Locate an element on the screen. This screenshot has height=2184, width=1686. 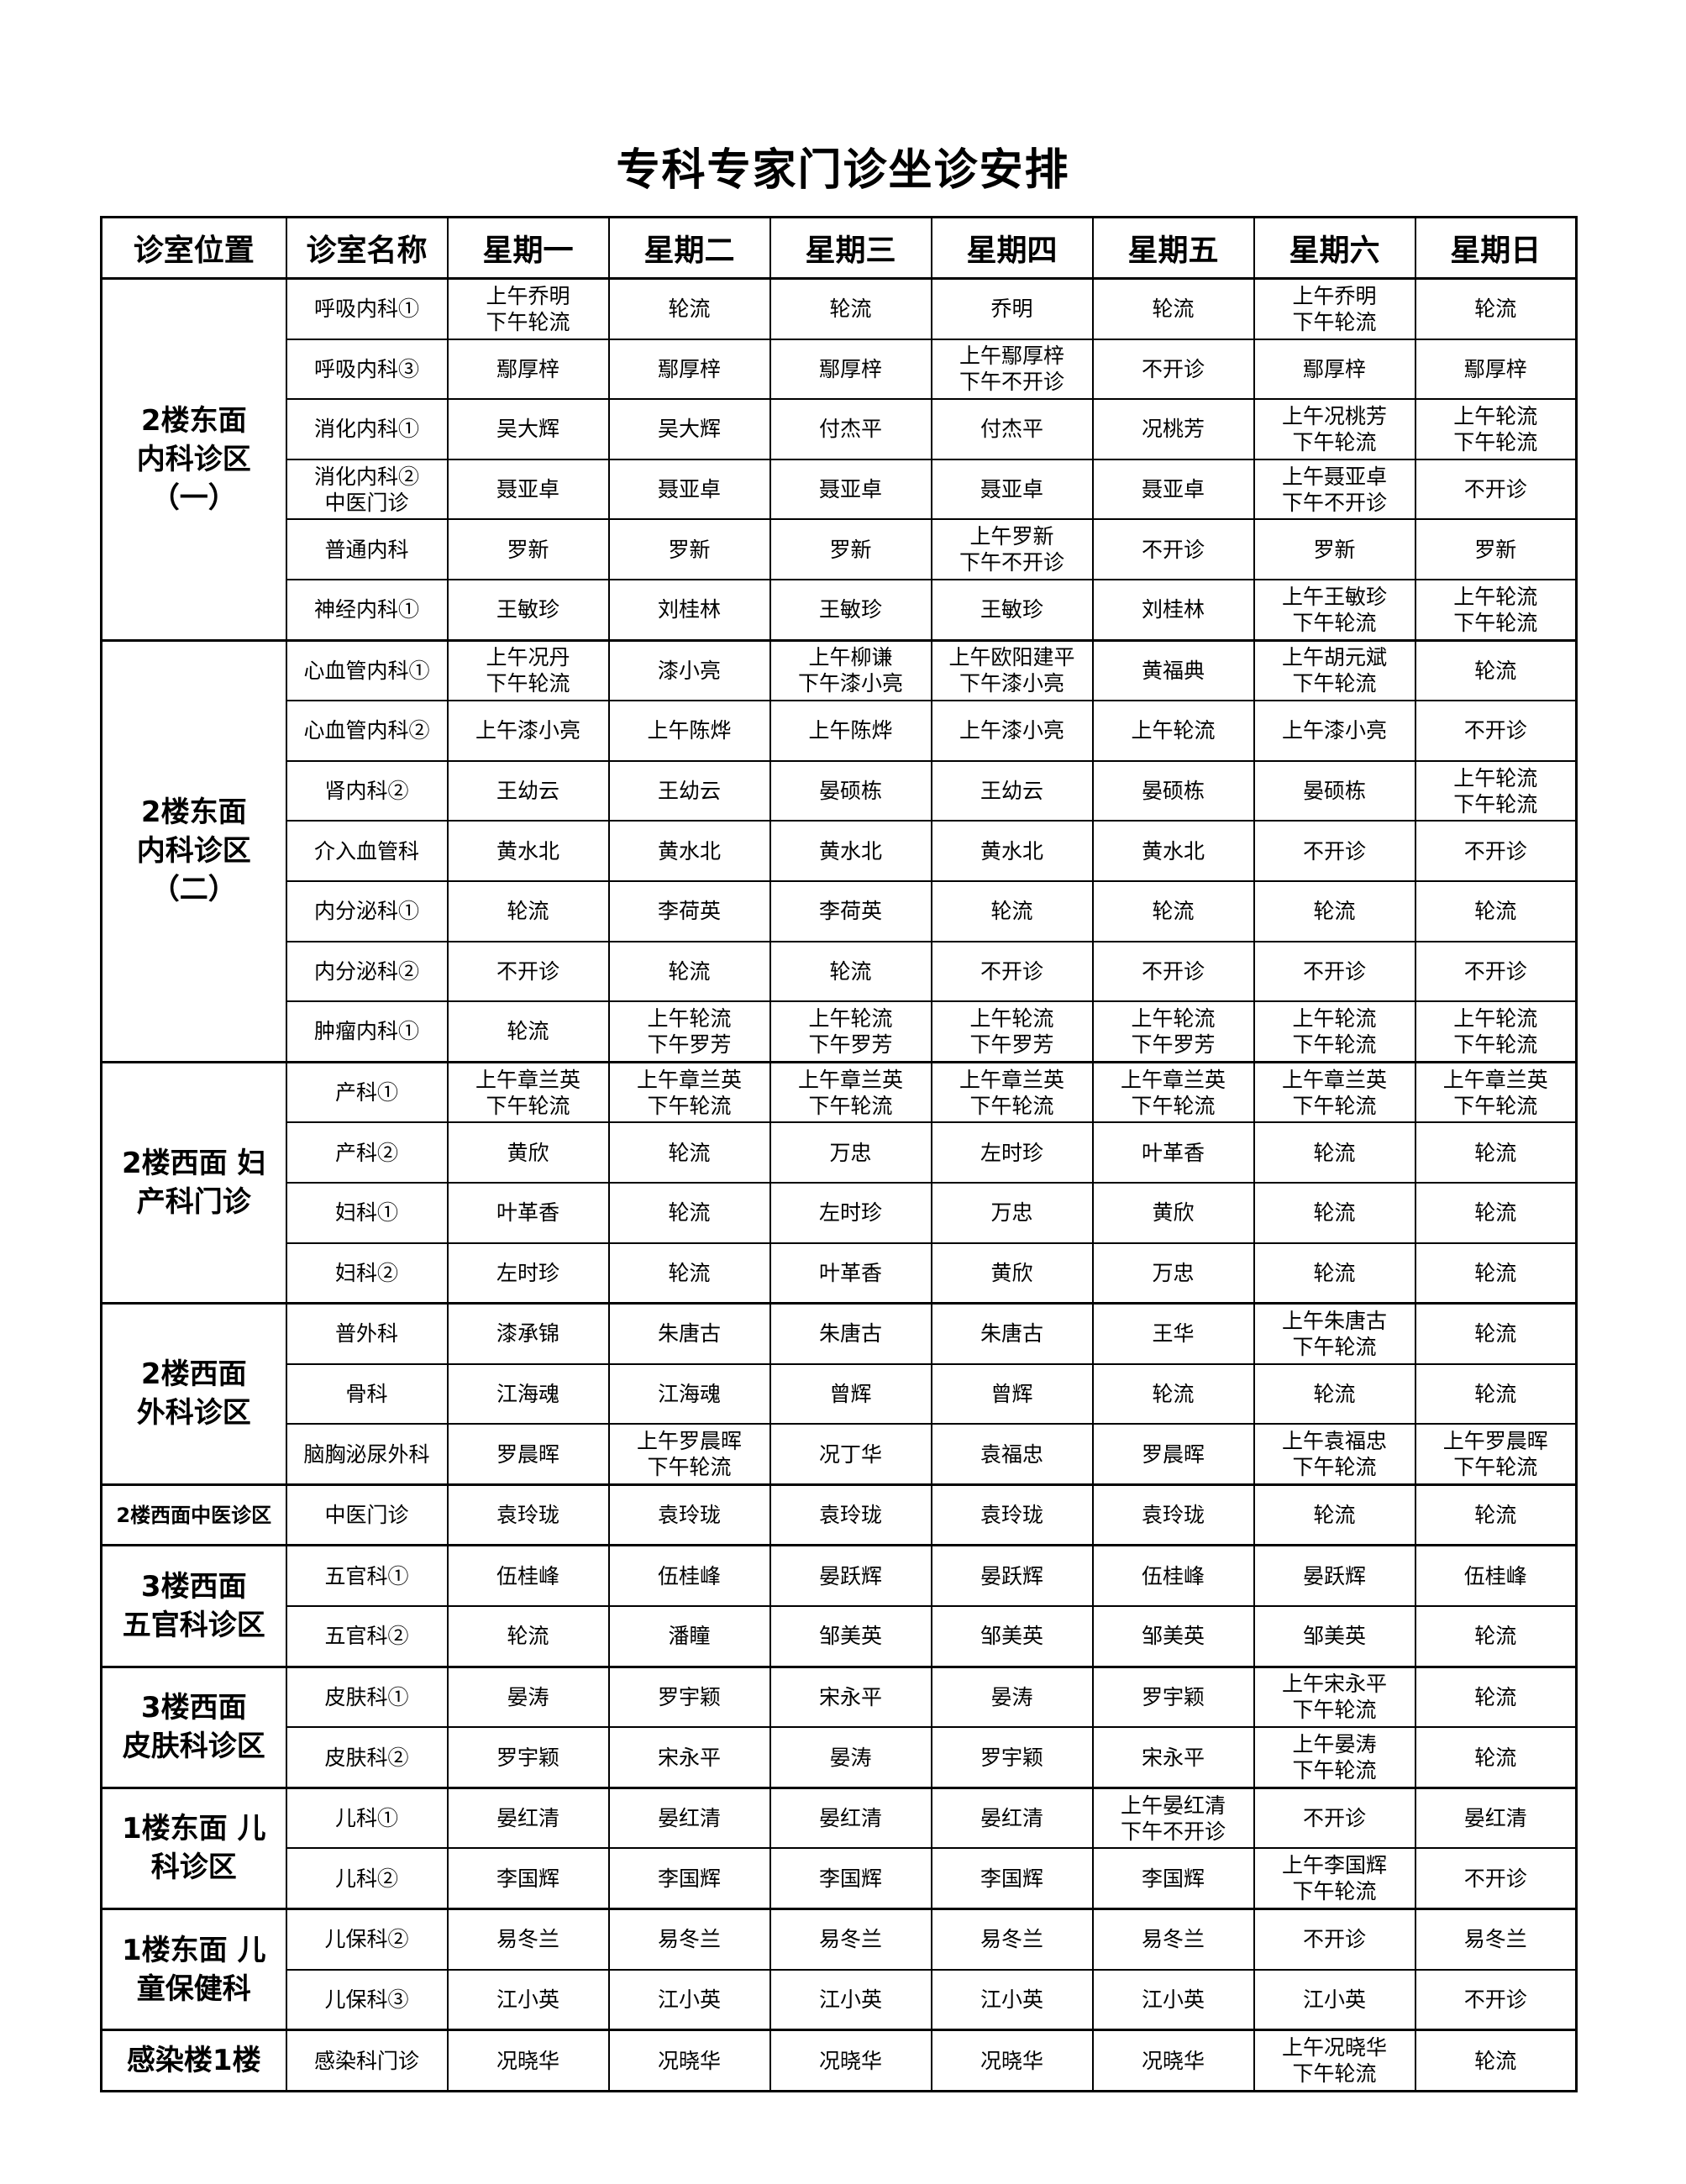
schedule-cell: 上午漆小亮 is located at coordinates (528, 731).